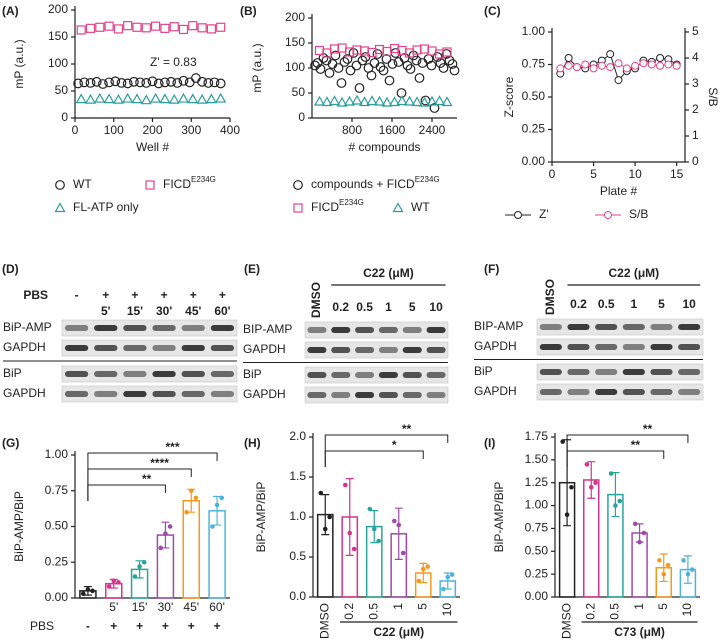 This screenshot has width=720, height=641. Describe the element at coordinates (217, 607) in the screenshot. I see `x-tick-label: 60'` at that location.